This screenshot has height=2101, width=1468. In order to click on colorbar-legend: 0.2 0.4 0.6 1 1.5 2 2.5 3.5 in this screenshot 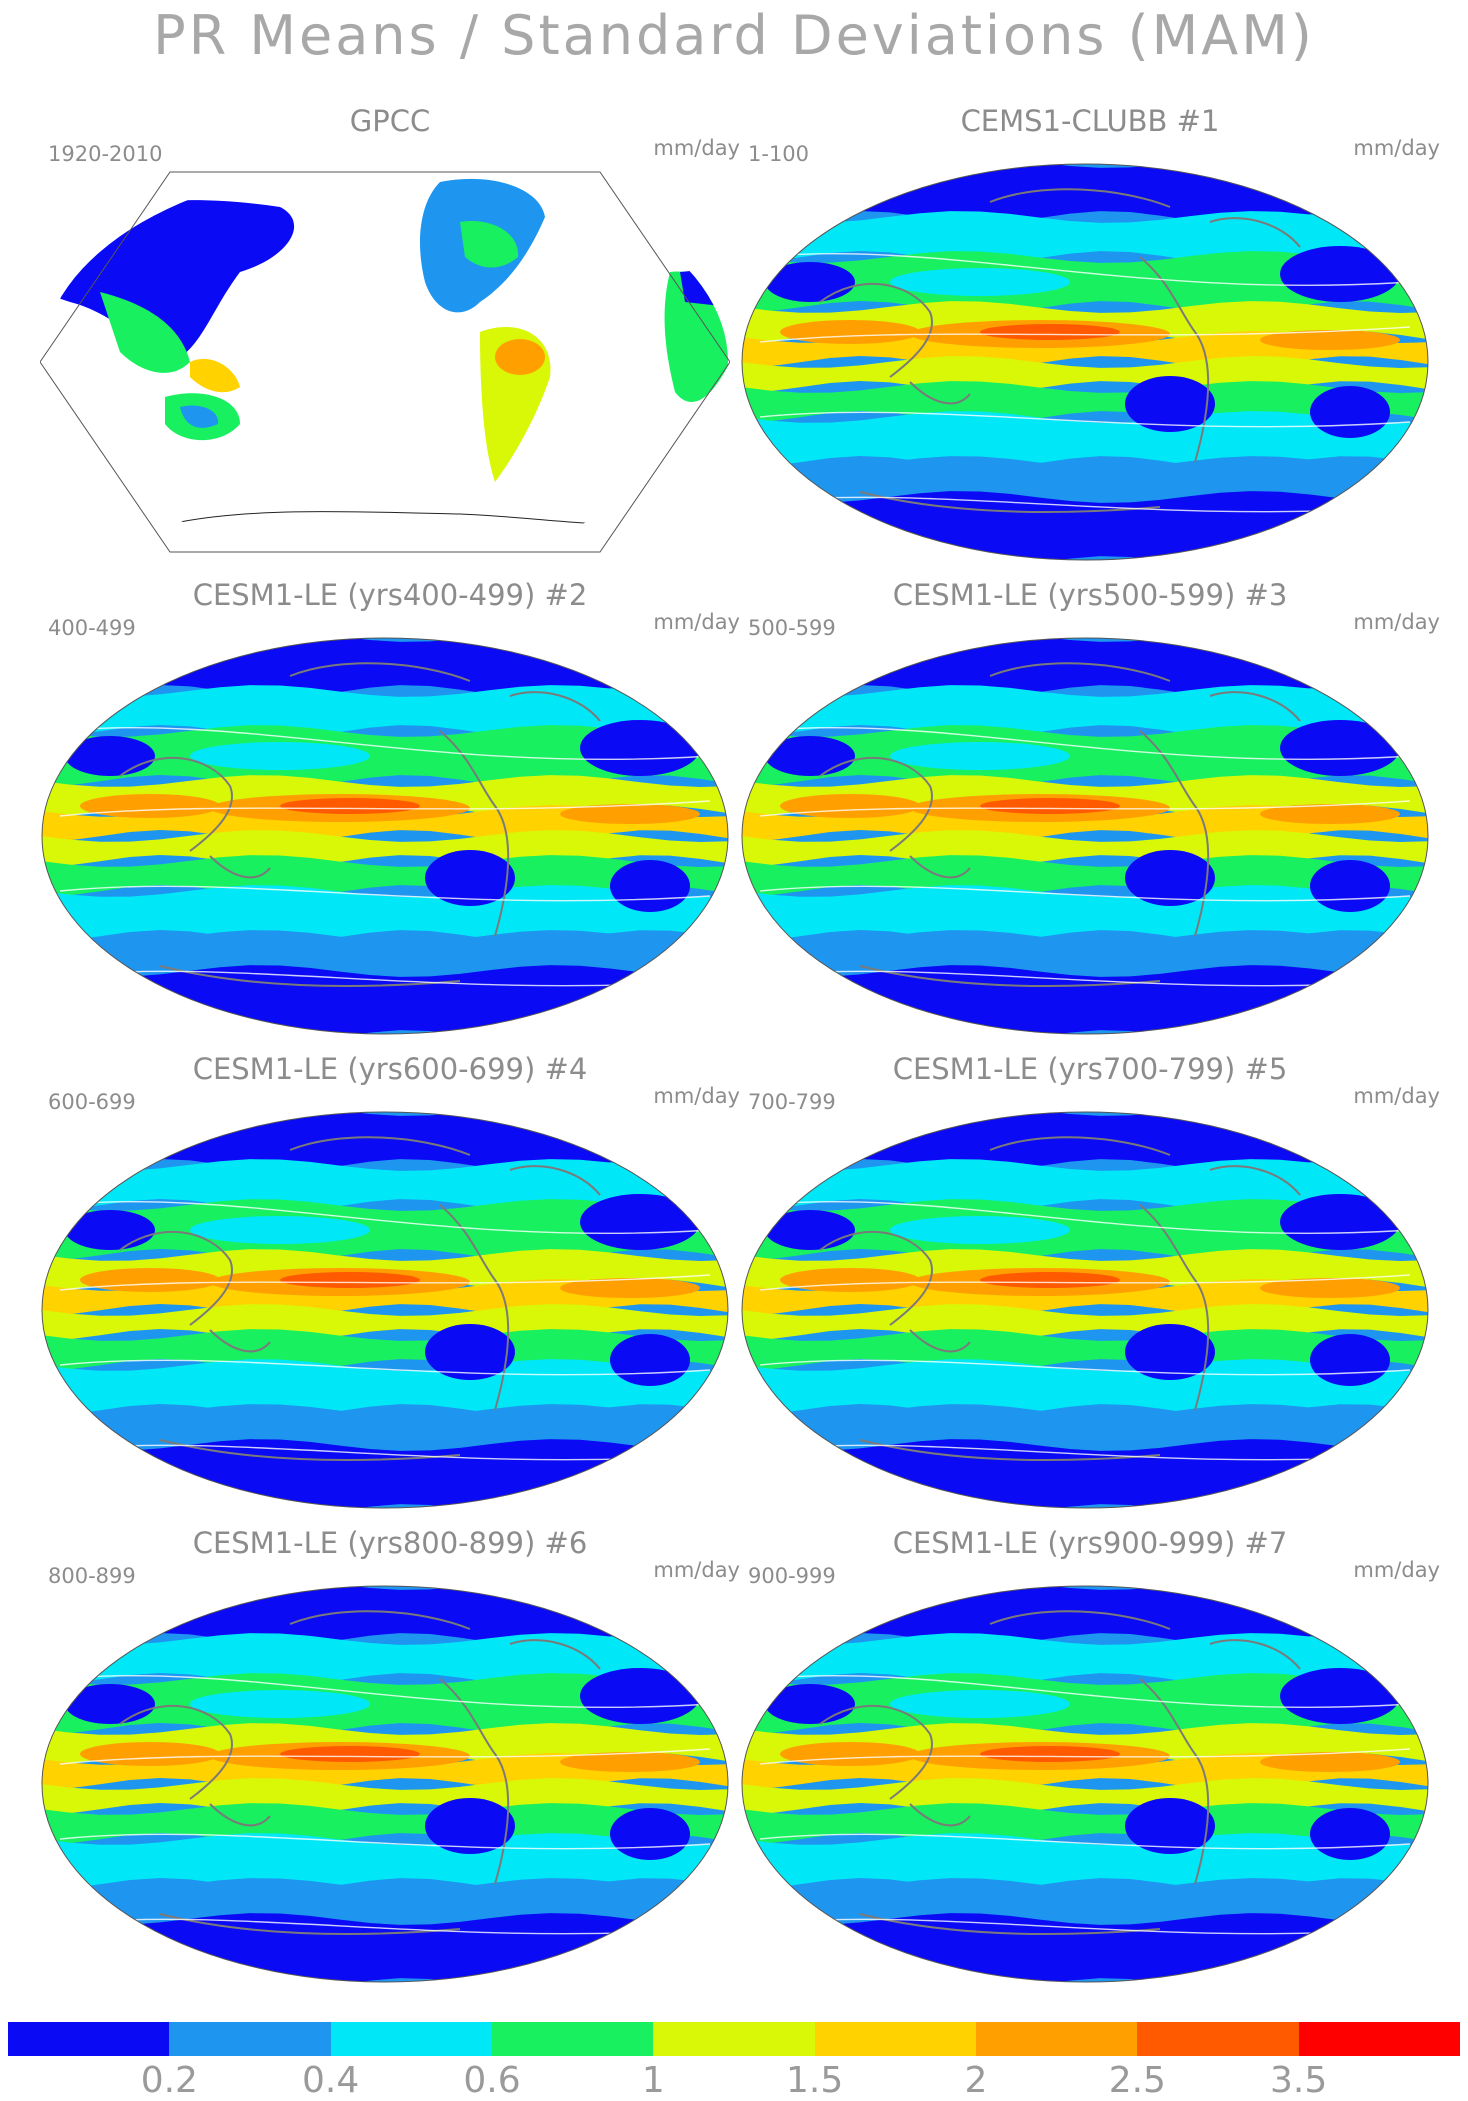, I will do `click(734, 2061)`.